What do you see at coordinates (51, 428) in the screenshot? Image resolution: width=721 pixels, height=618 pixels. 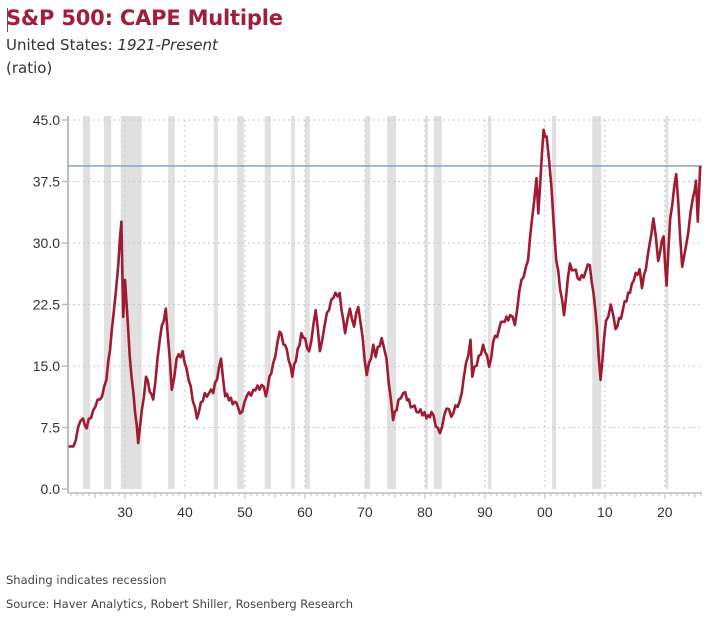 I see `y-tick-label: 7.5` at bounding box center [51, 428].